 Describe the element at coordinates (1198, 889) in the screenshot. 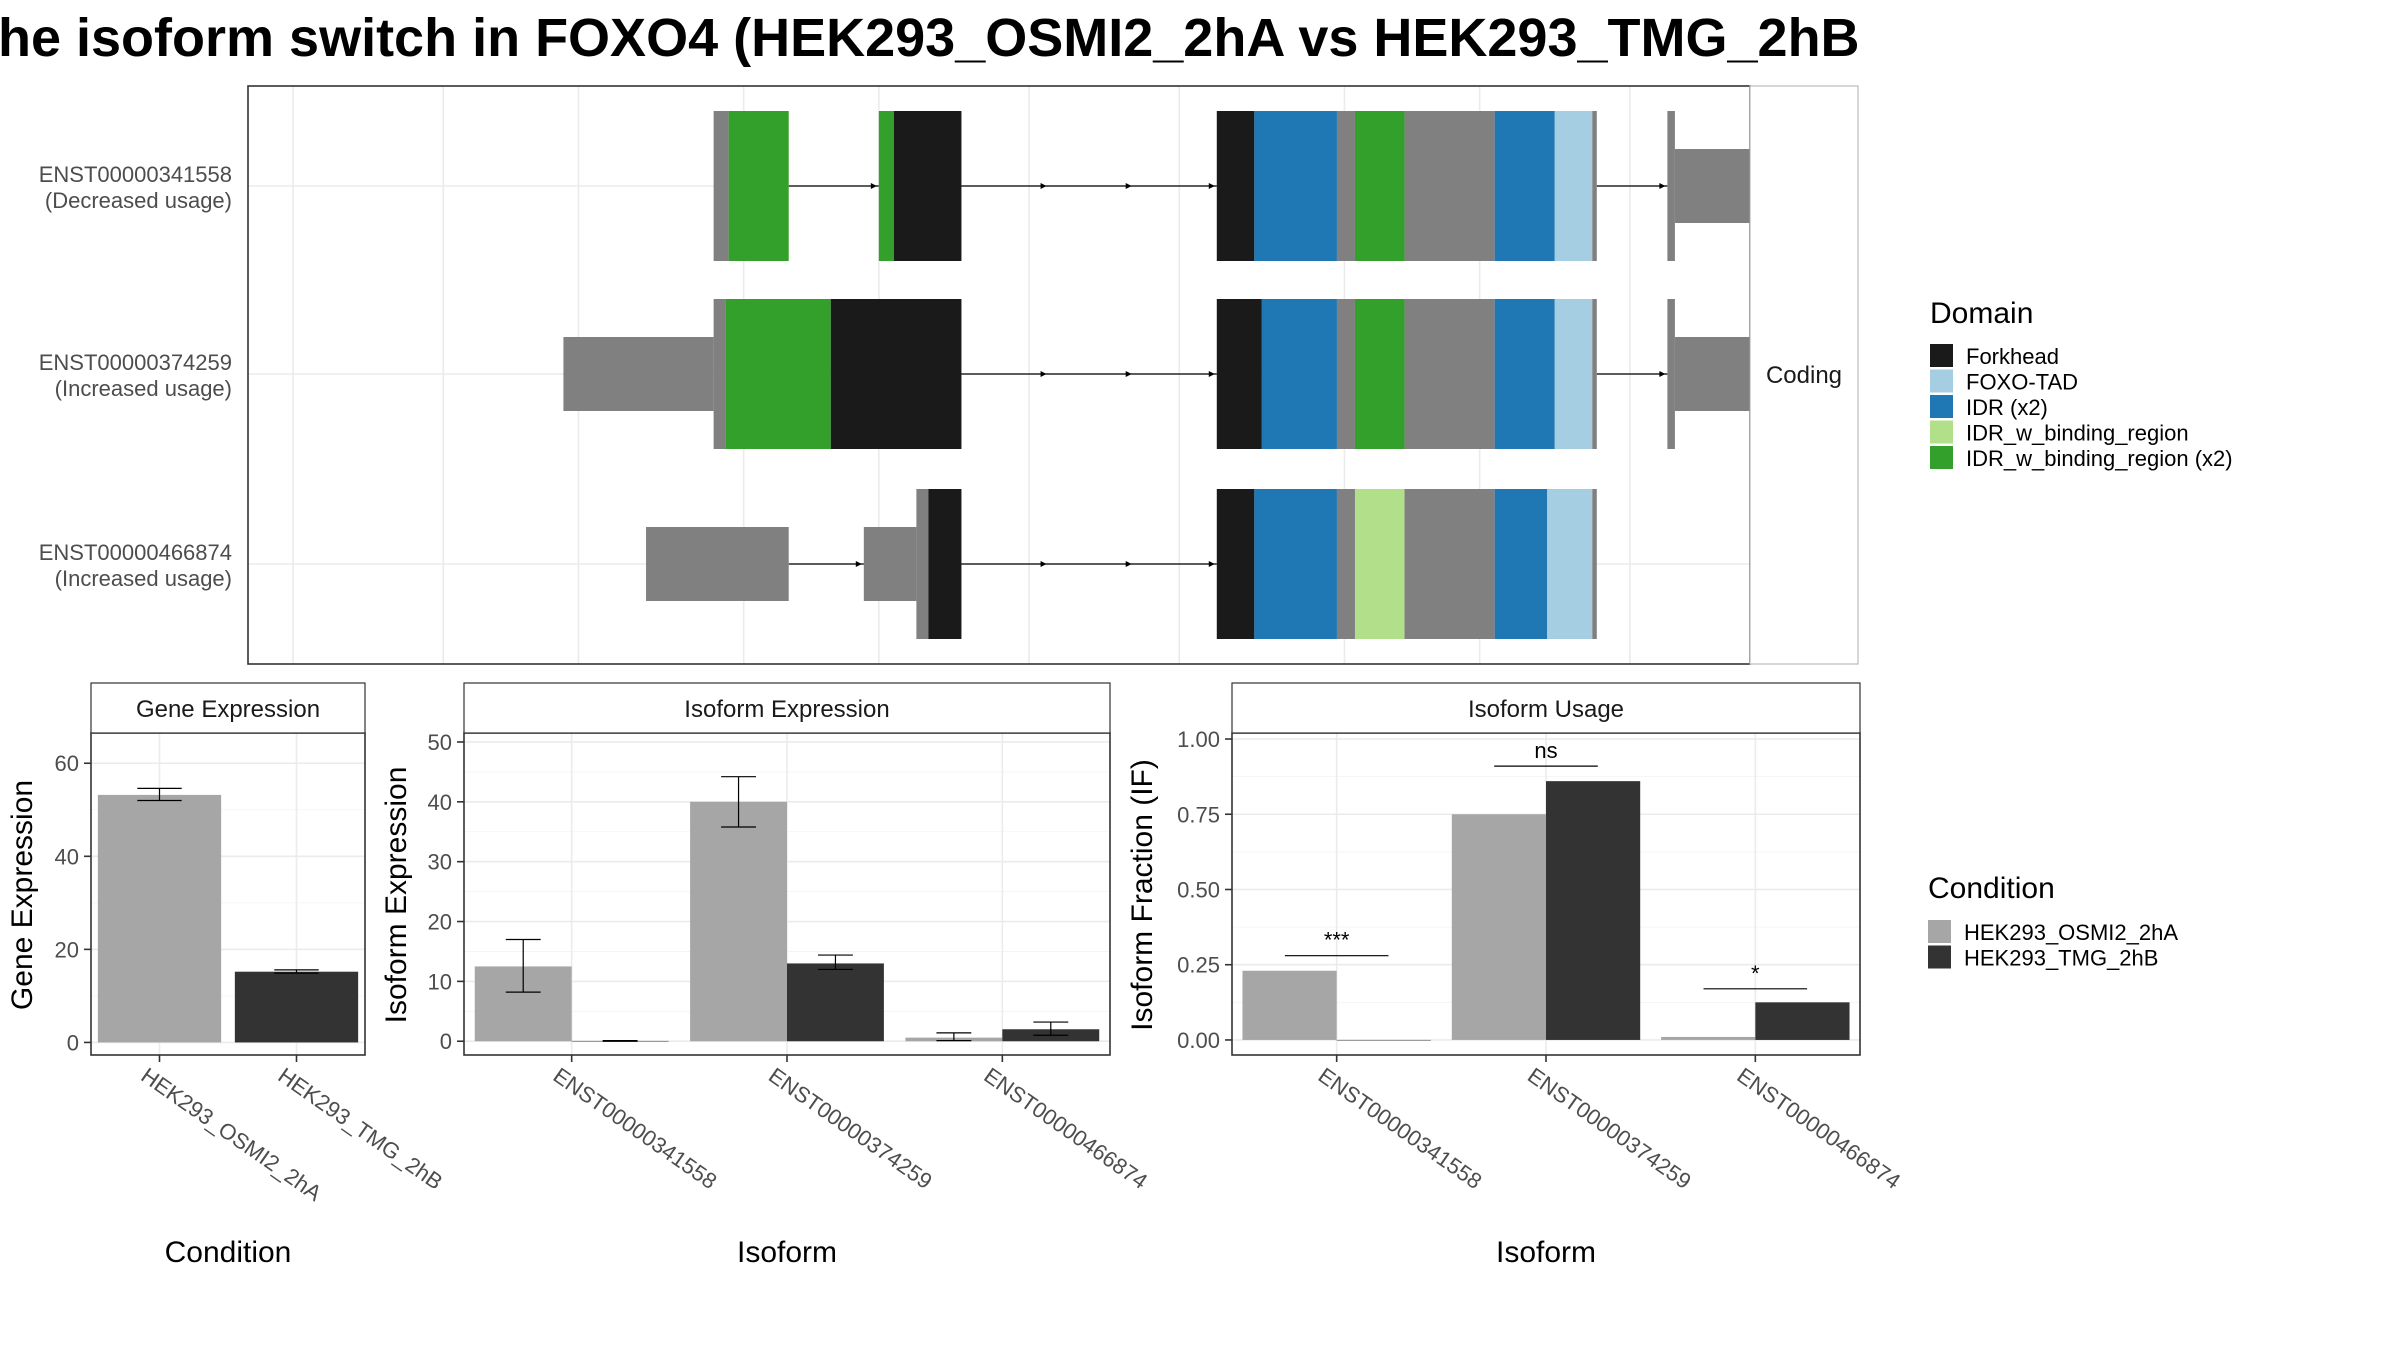

I see `y-tick-label: 0.50` at that location.